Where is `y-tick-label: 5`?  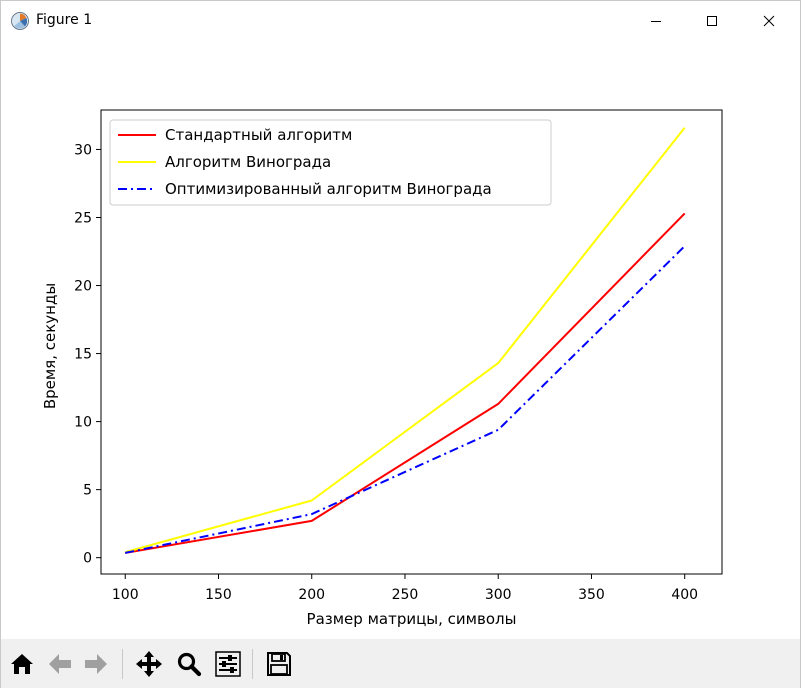
y-tick-label: 5 is located at coordinates (87, 491).